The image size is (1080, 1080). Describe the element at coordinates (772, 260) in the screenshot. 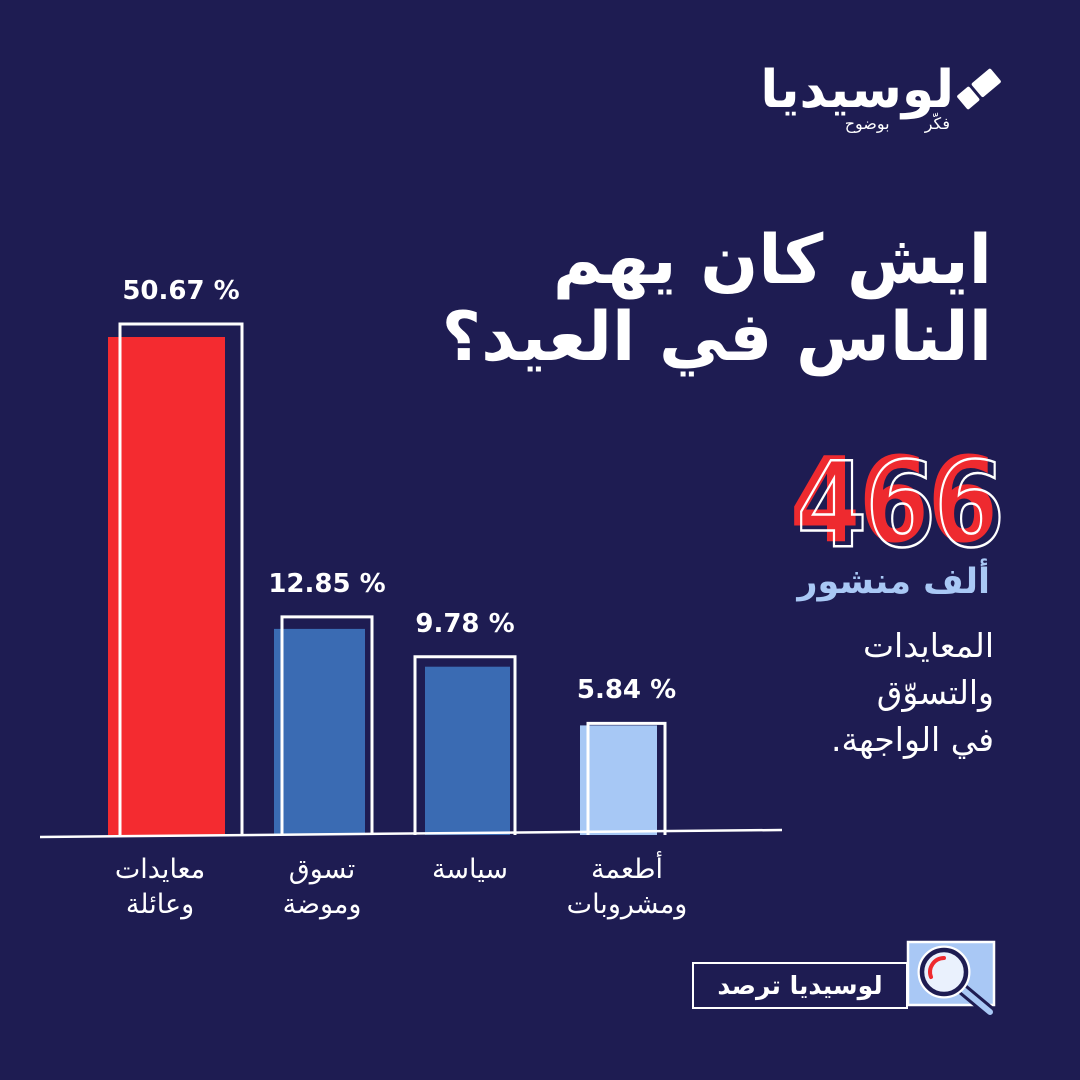

I see `headline-line-1: ايش كان يهم` at that location.